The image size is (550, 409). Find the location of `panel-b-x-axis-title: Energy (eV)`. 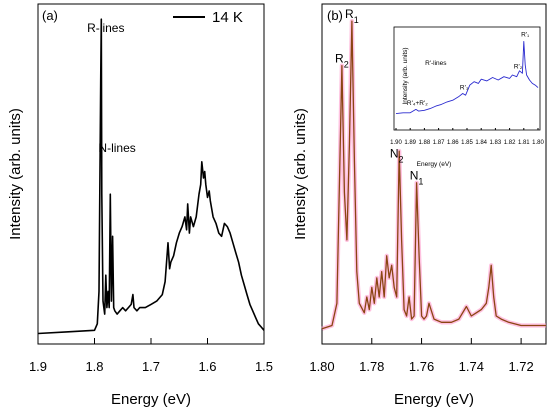

panel-b-x-axis-title: Energy (eV) is located at coordinates (434, 399).